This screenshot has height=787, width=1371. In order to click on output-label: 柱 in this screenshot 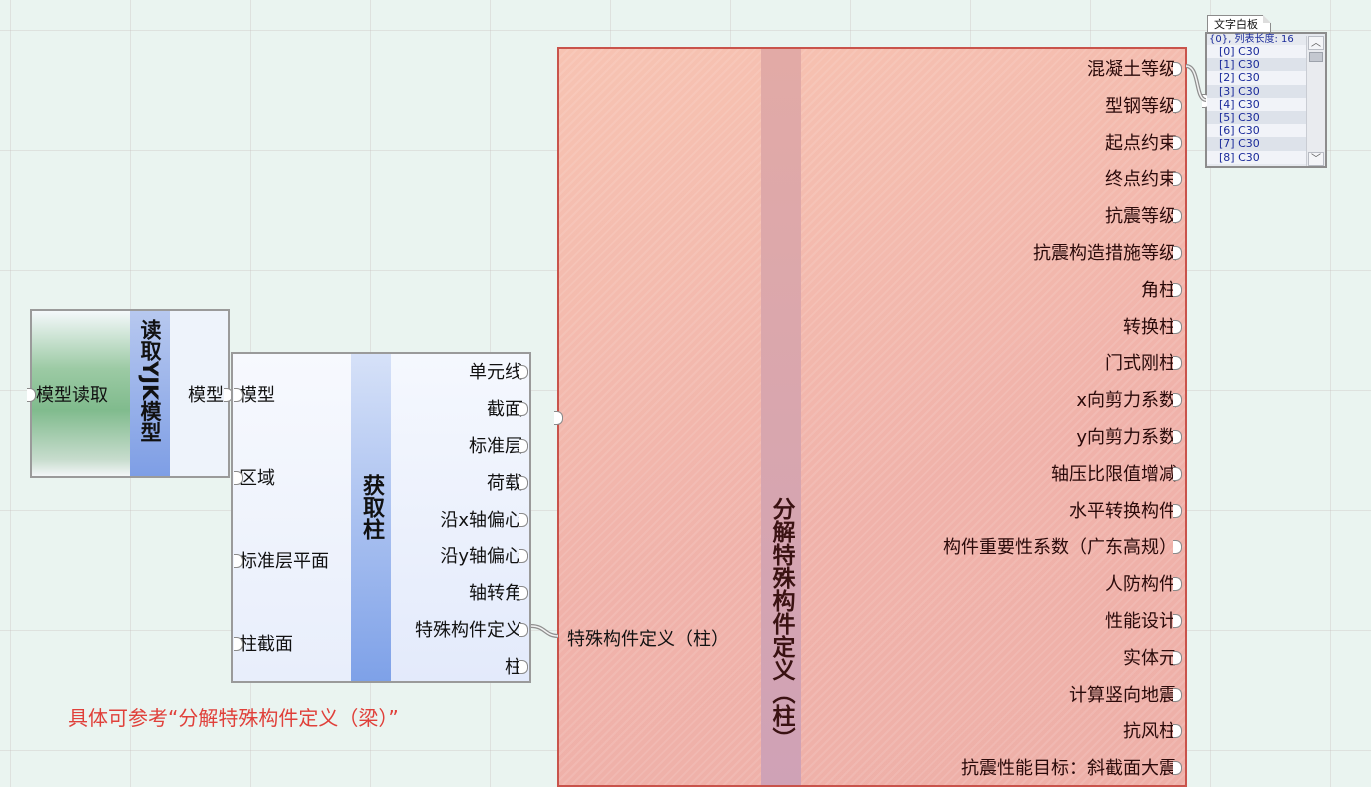, I will do `click(514, 667)`.